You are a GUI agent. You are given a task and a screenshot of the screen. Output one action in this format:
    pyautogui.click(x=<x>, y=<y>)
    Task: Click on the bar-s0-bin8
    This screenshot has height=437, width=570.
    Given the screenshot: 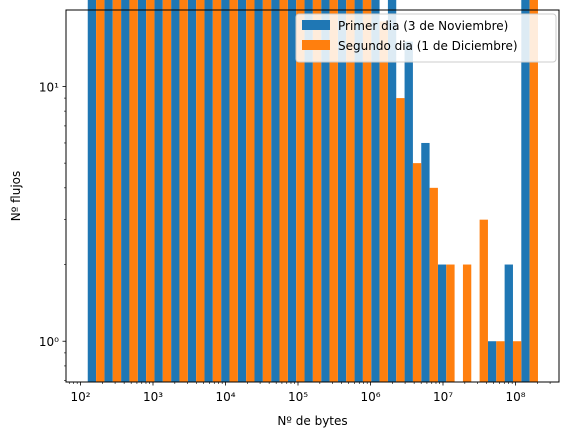 What is the action you would take?
    pyautogui.click(x=225, y=191)
    